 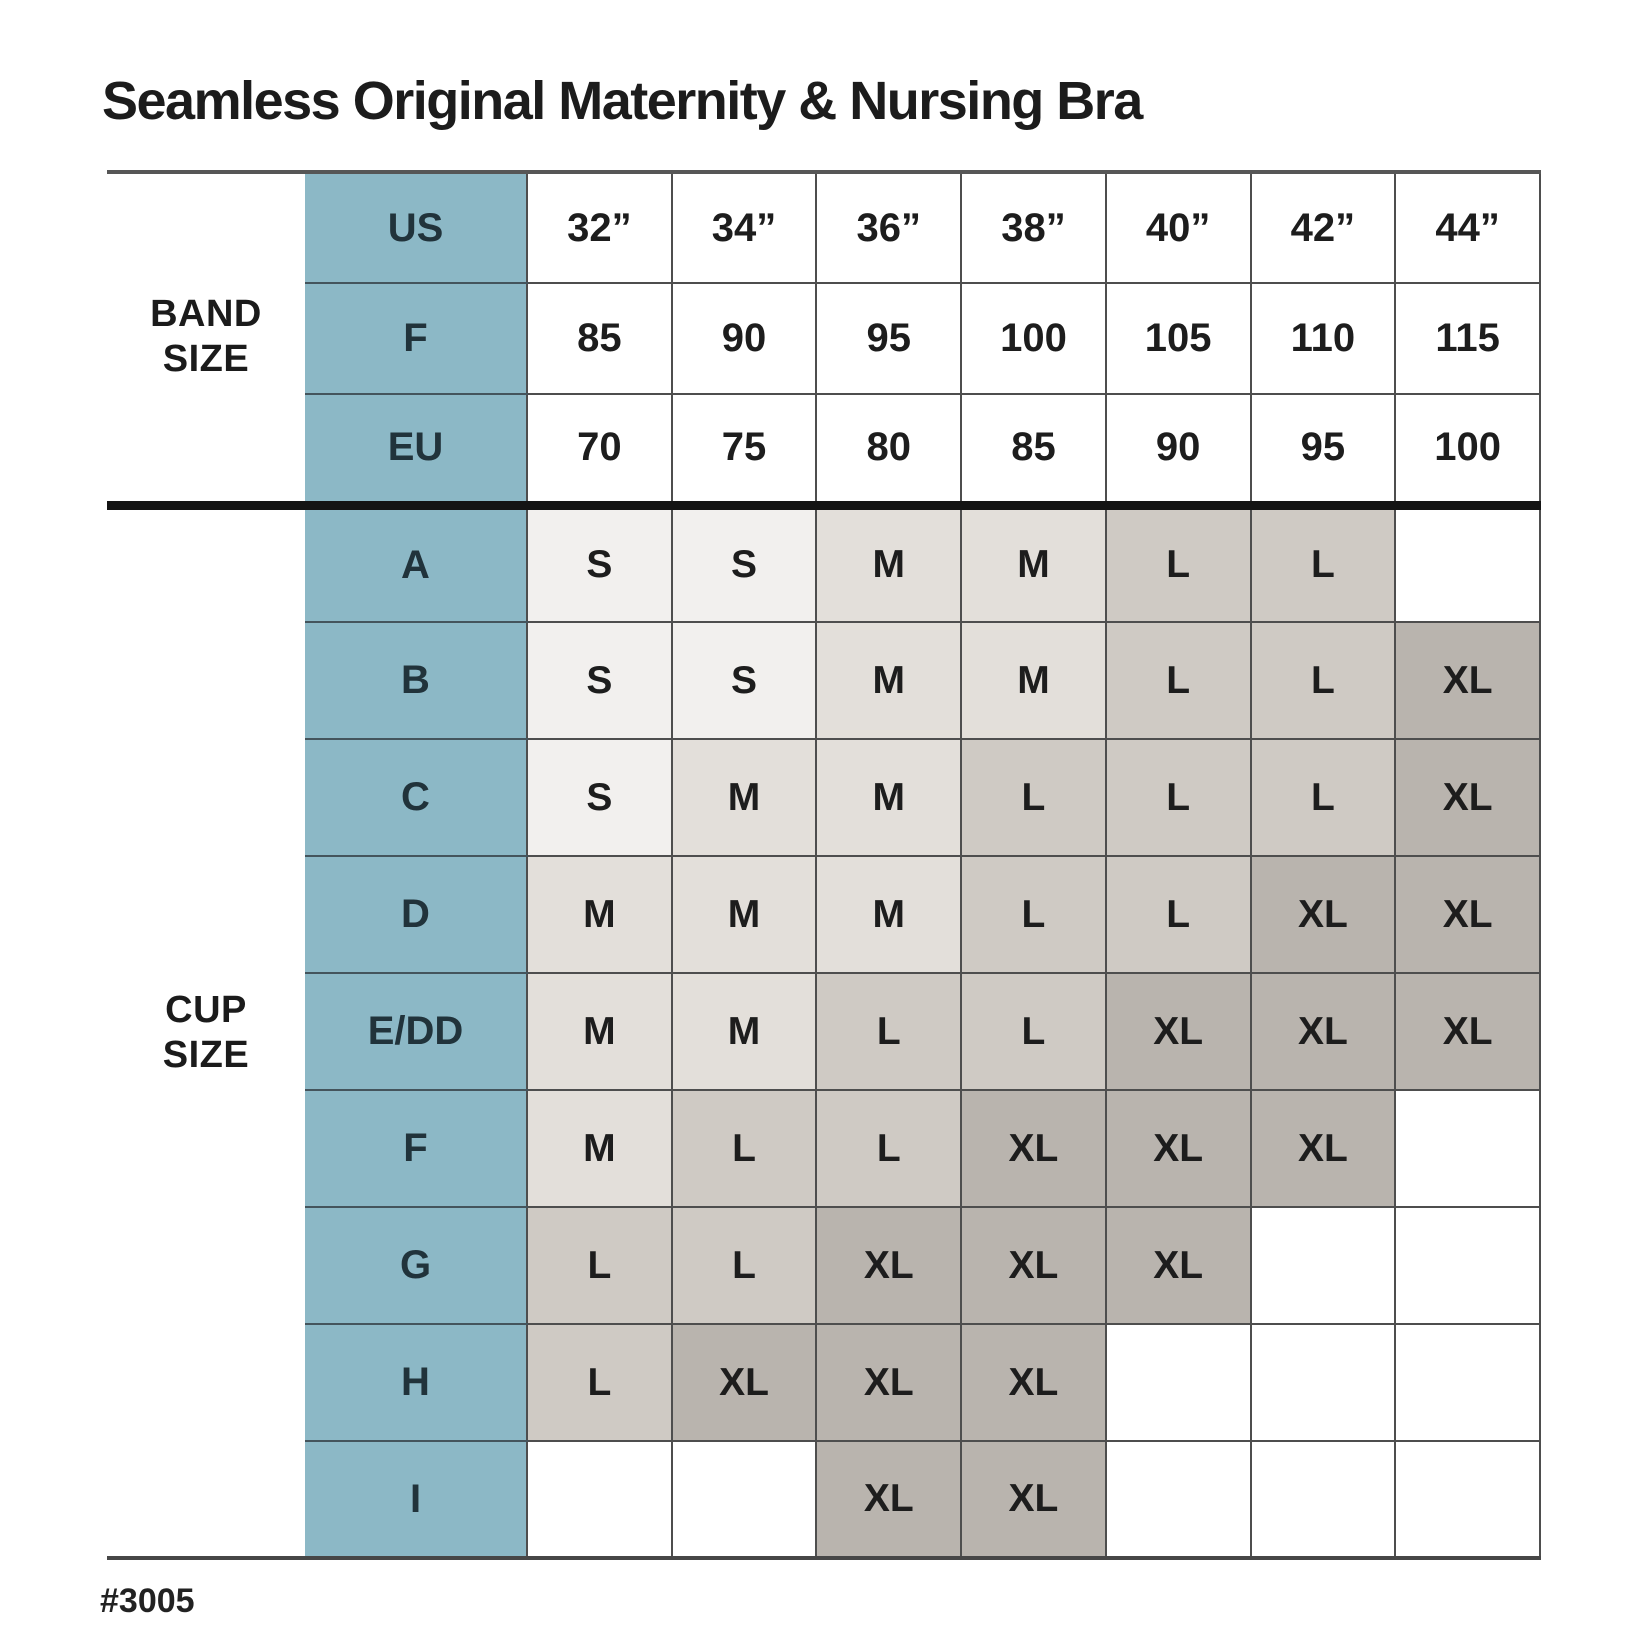 I want to click on row-label-b: B, so click(x=416, y=680).